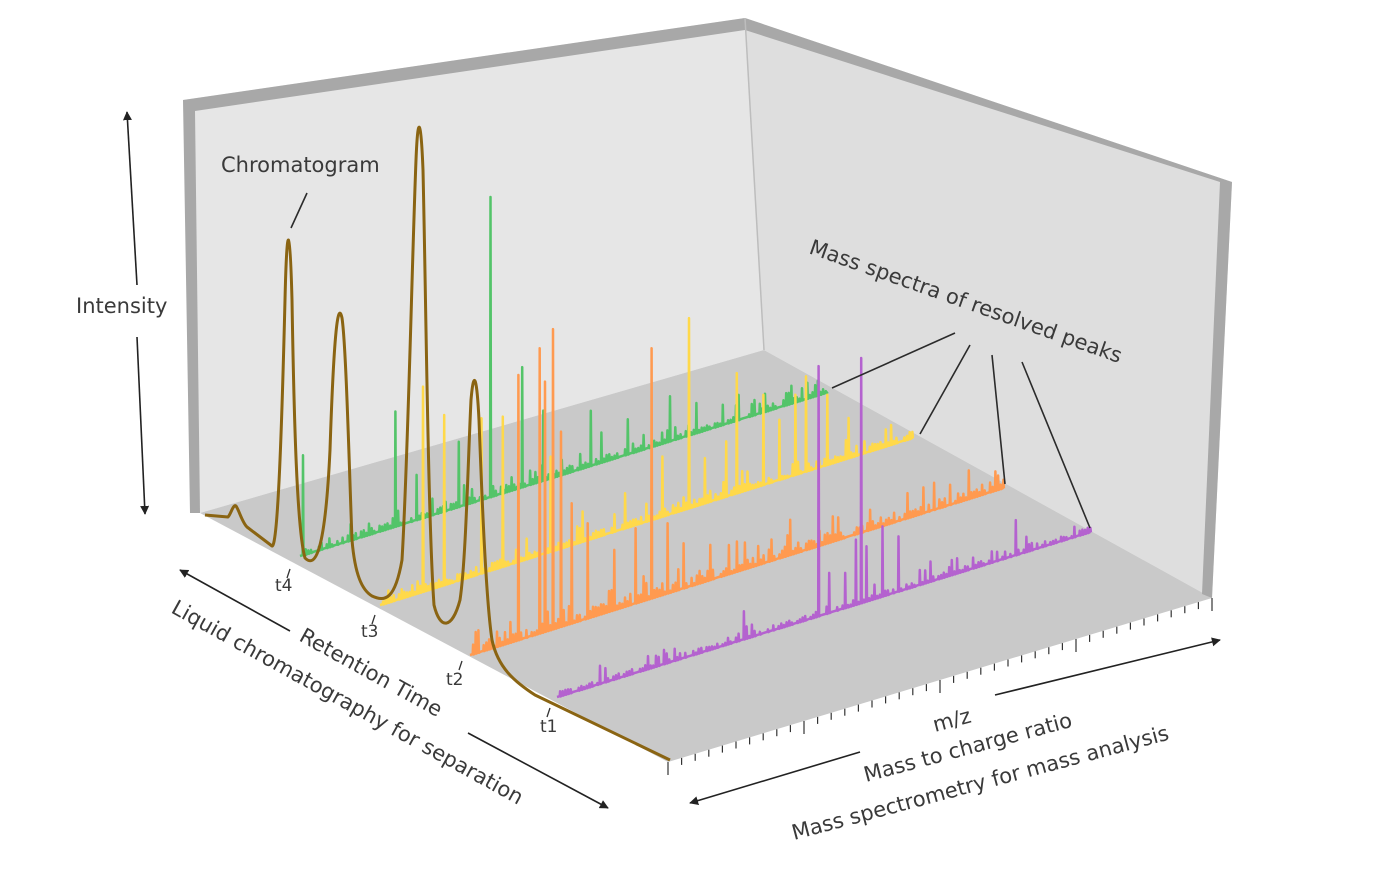 This screenshot has height=891, width=1398. I want to click on mass-spectrum-t1, so click(824, 527).